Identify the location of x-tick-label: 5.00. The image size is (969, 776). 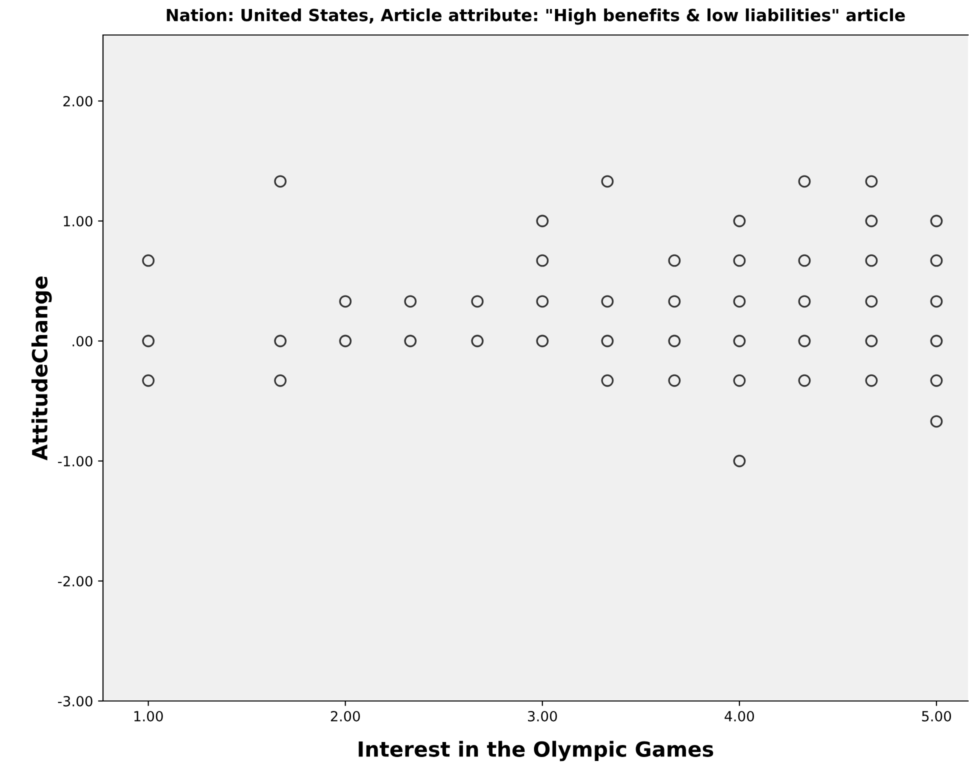
(937, 716).